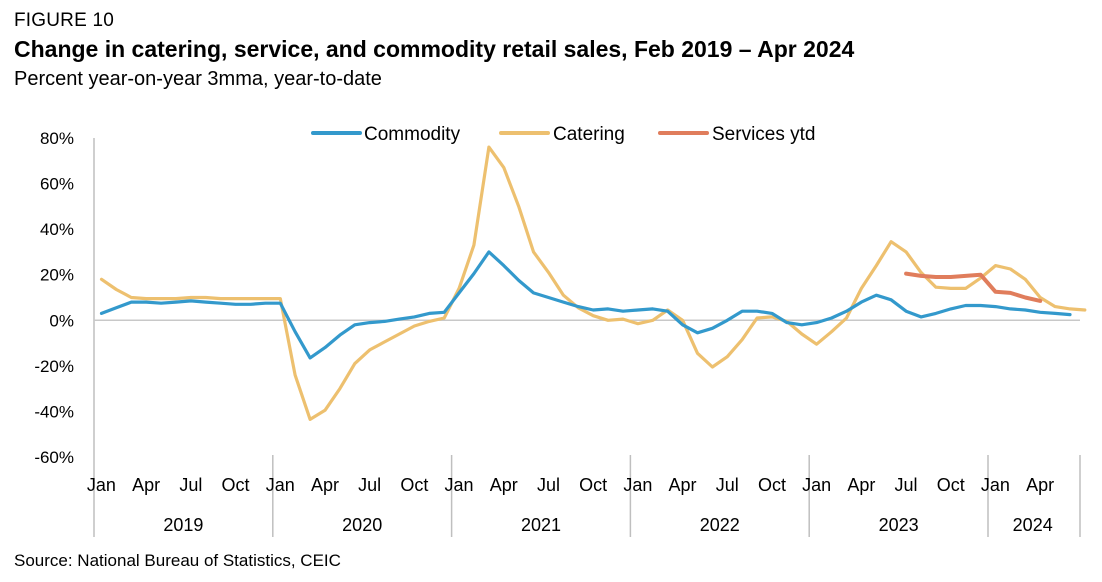  I want to click on year-label: 2020, so click(362, 525).